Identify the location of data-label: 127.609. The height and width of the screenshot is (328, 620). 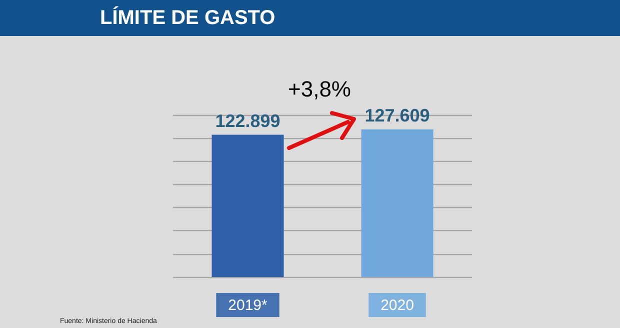
(397, 115).